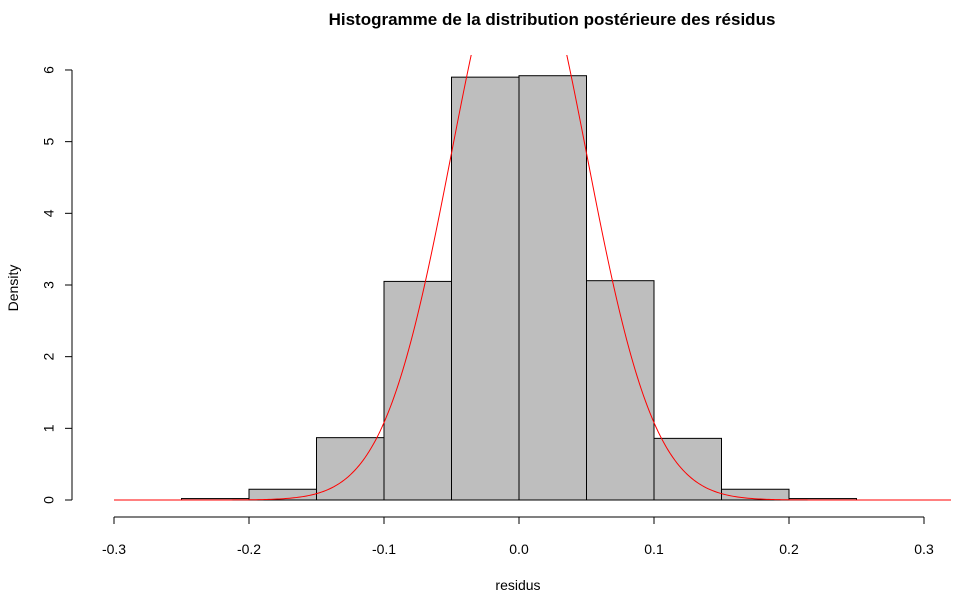 The image size is (955, 598). Describe the element at coordinates (49, 70) in the screenshot. I see `y-tick-label: 6` at that location.